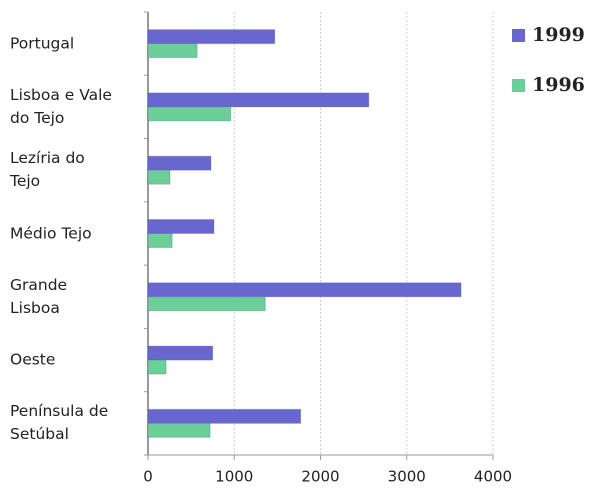  What do you see at coordinates (320, 477) in the screenshot?
I see `x-tick-label: 2000` at bounding box center [320, 477].